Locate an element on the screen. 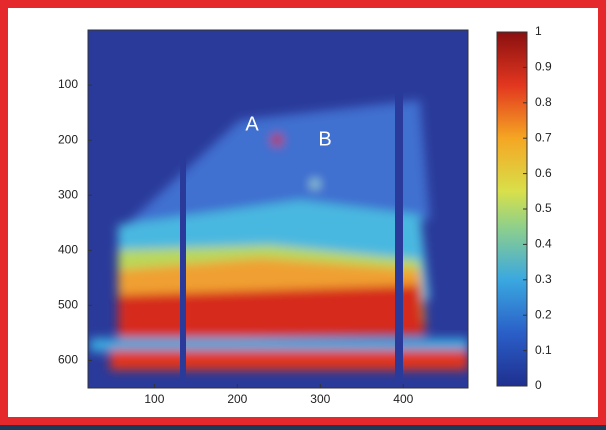 Image resolution: width=606 pixels, height=430 pixels. colorbar-tick-label: 0.8 is located at coordinates (543, 102).